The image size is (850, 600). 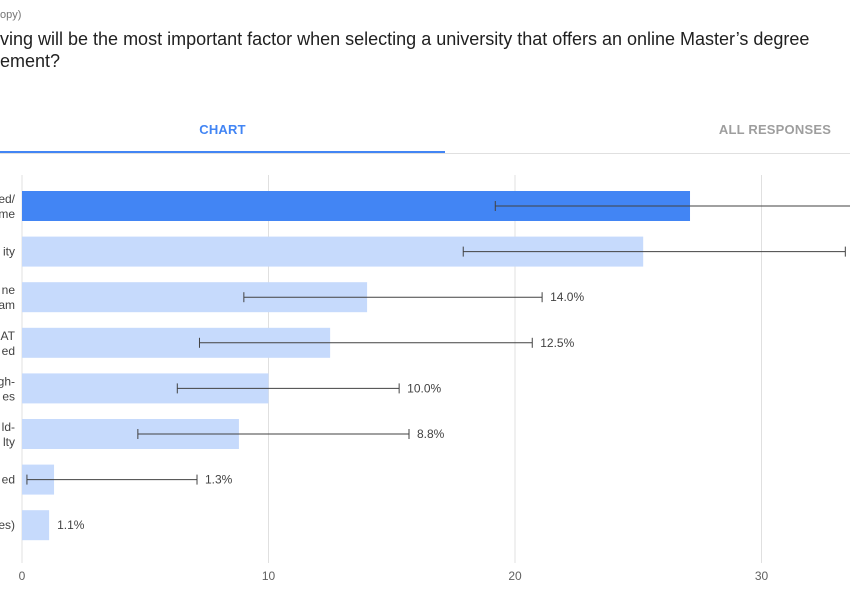 I want to click on category-label: es), so click(x=7, y=525).